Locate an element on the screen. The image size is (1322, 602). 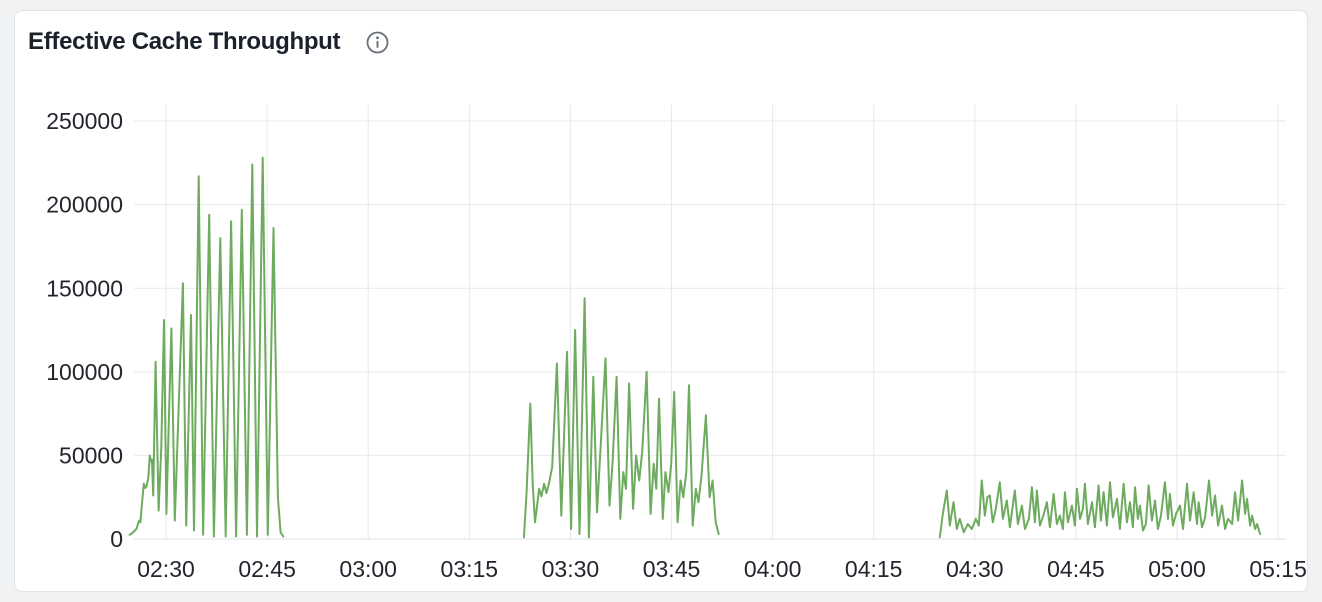
x-tick-label: 04:15 is located at coordinates (874, 569).